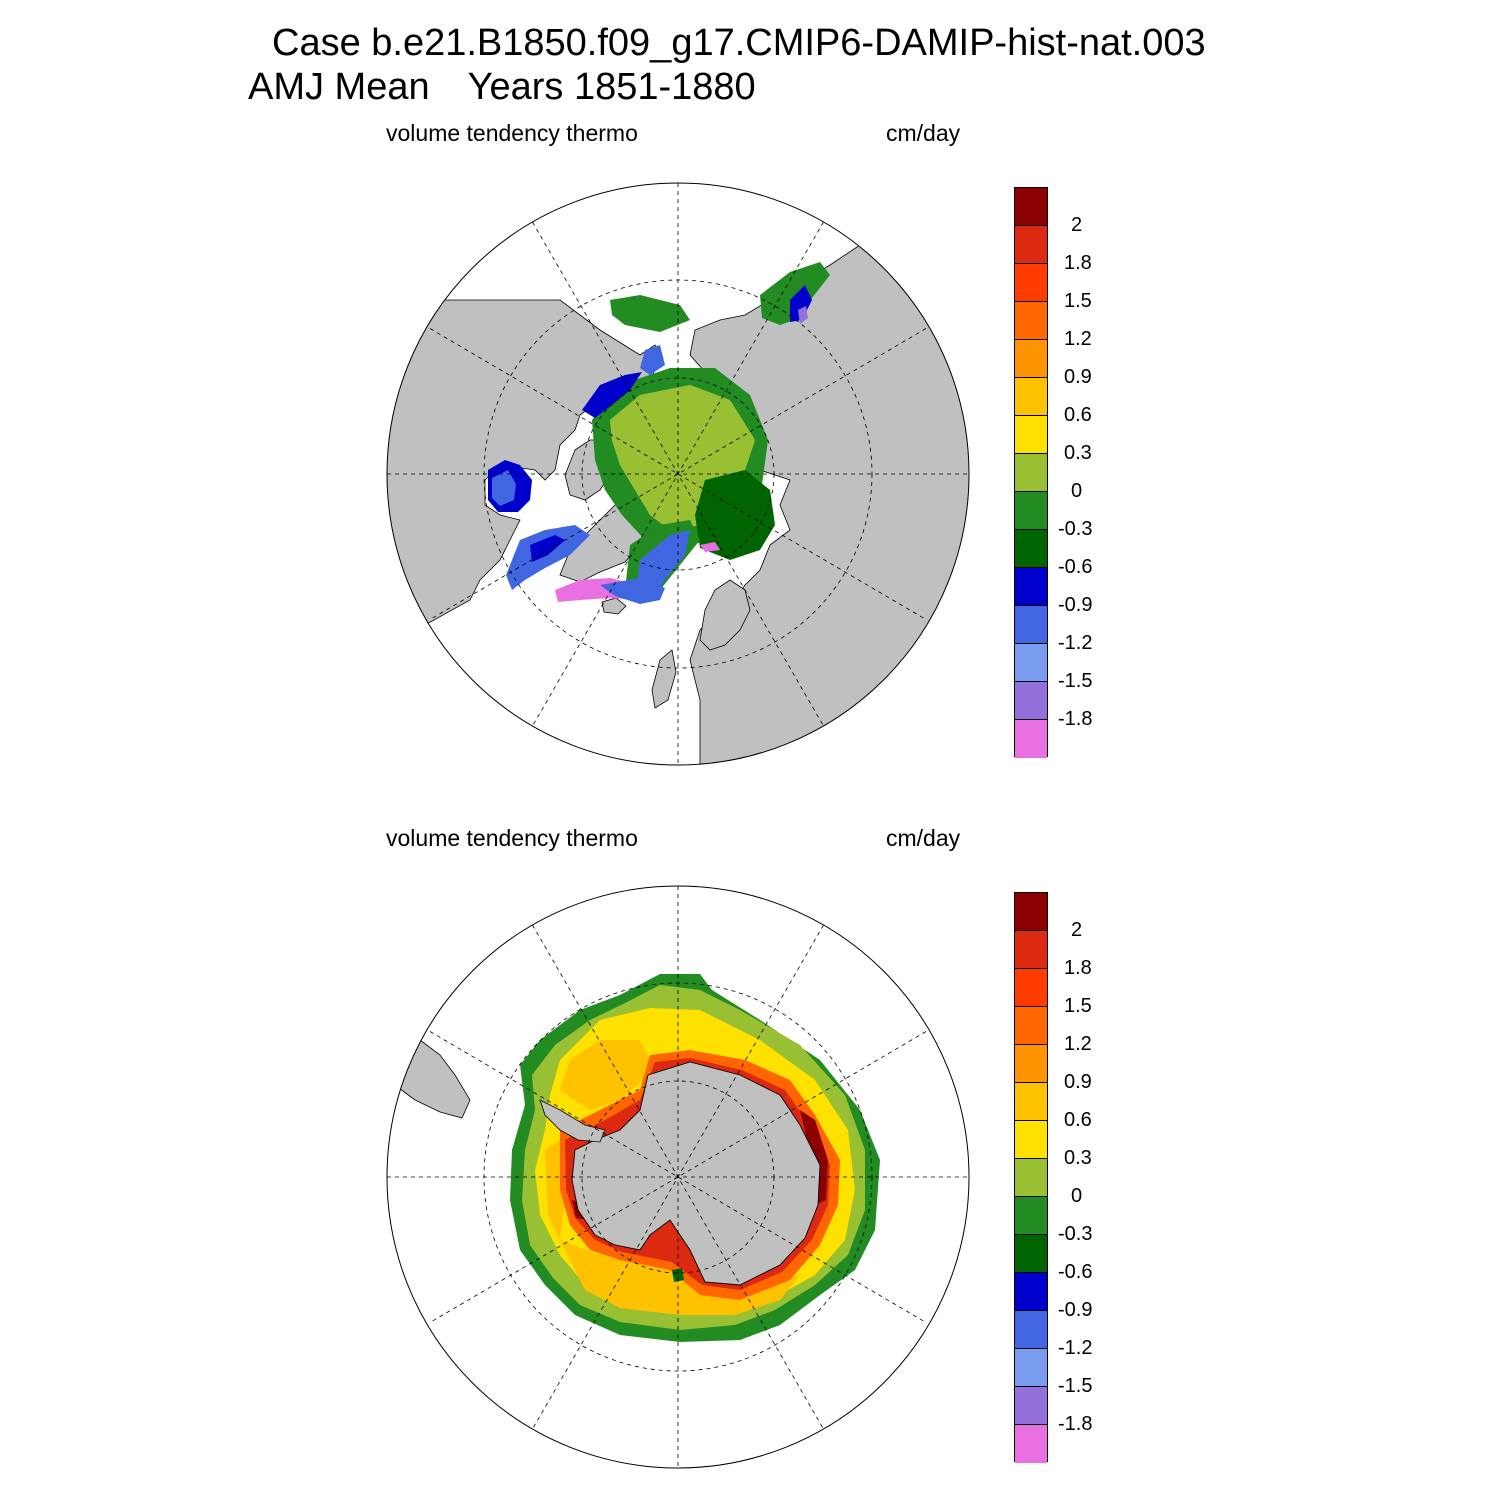  I want to click on south-land-antarctic-peninsula, so click(572, 1121).